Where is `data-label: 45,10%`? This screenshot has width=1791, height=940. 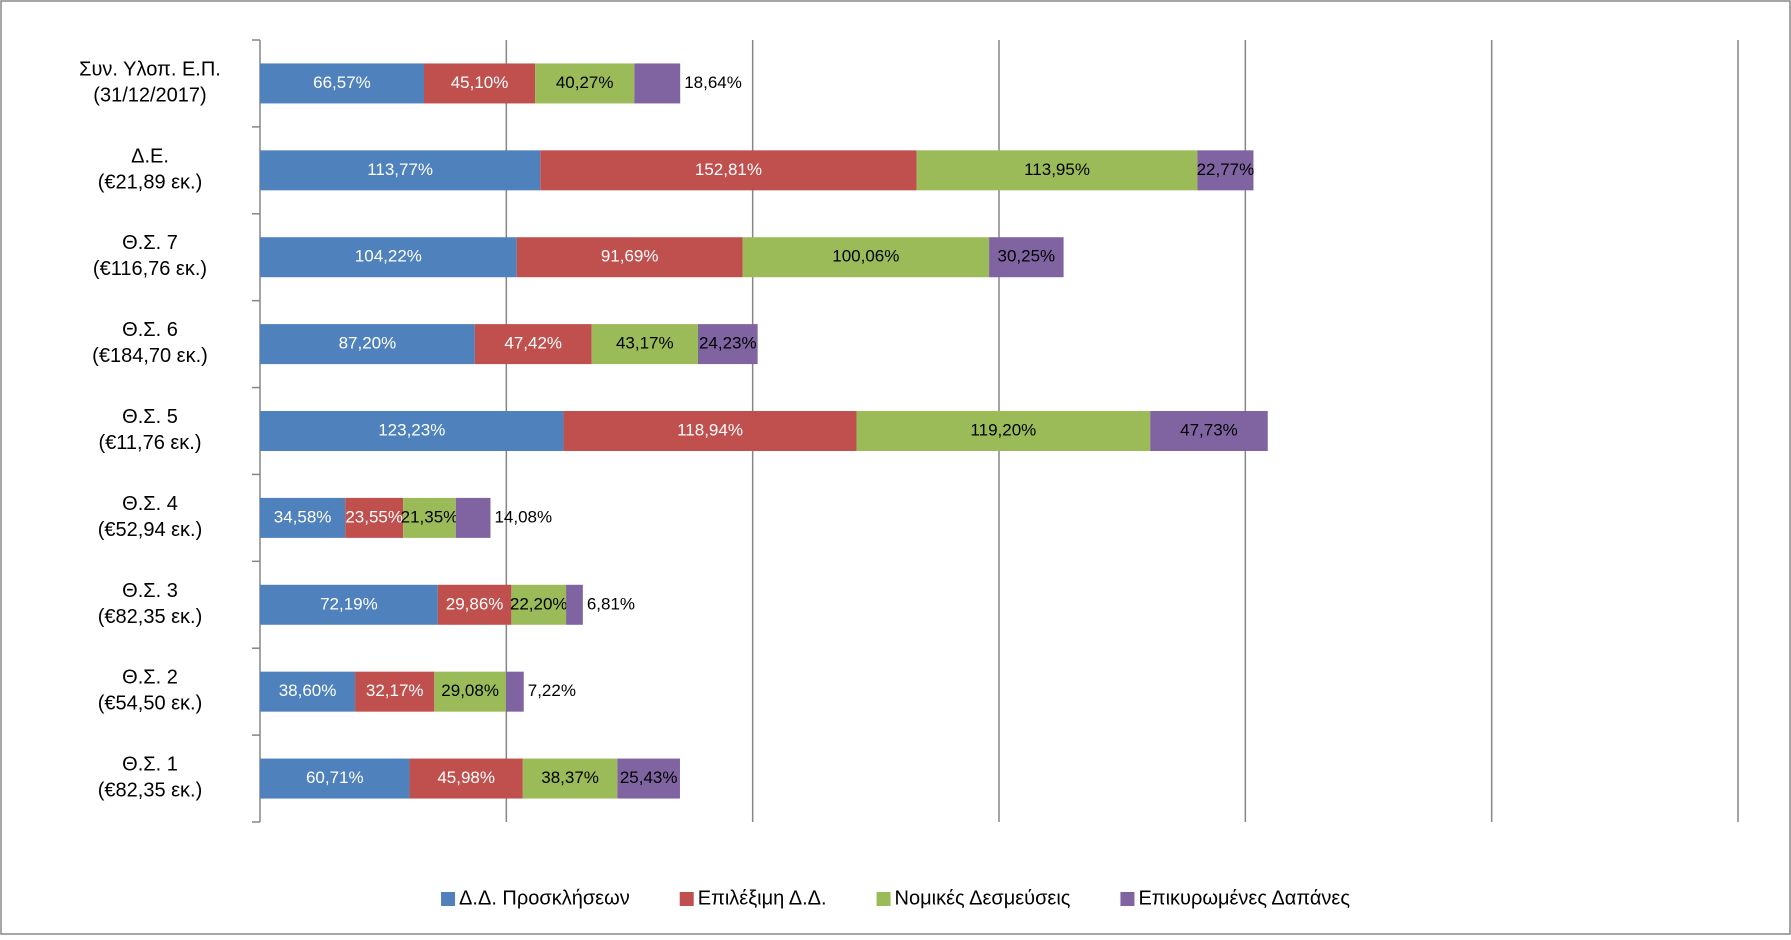 data-label: 45,10% is located at coordinates (480, 82).